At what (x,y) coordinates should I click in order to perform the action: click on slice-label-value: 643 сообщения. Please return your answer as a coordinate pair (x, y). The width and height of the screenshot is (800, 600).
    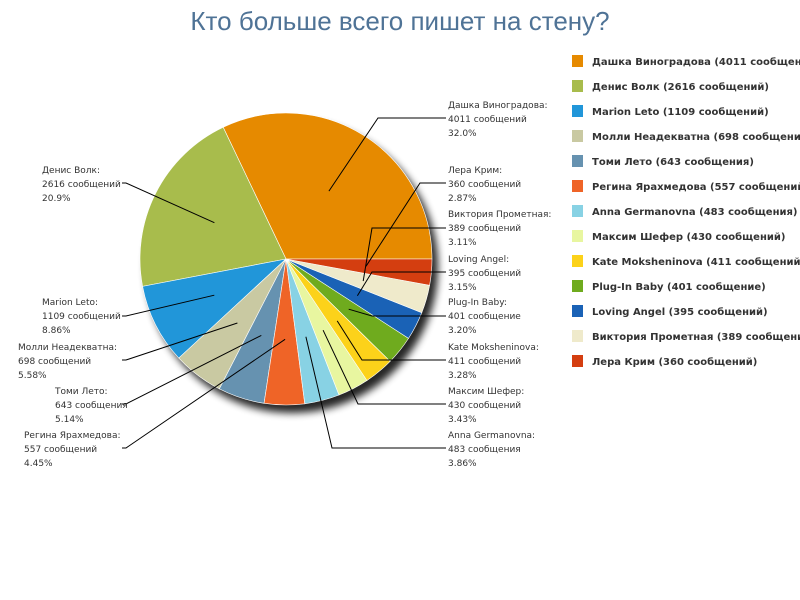
    Looking at the image, I should click on (91, 406).